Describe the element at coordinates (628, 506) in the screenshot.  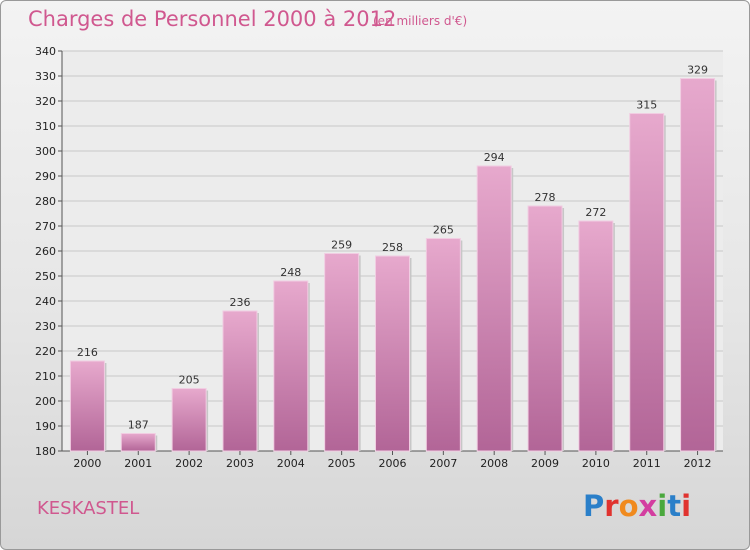
I see `logo-letter: o` at that location.